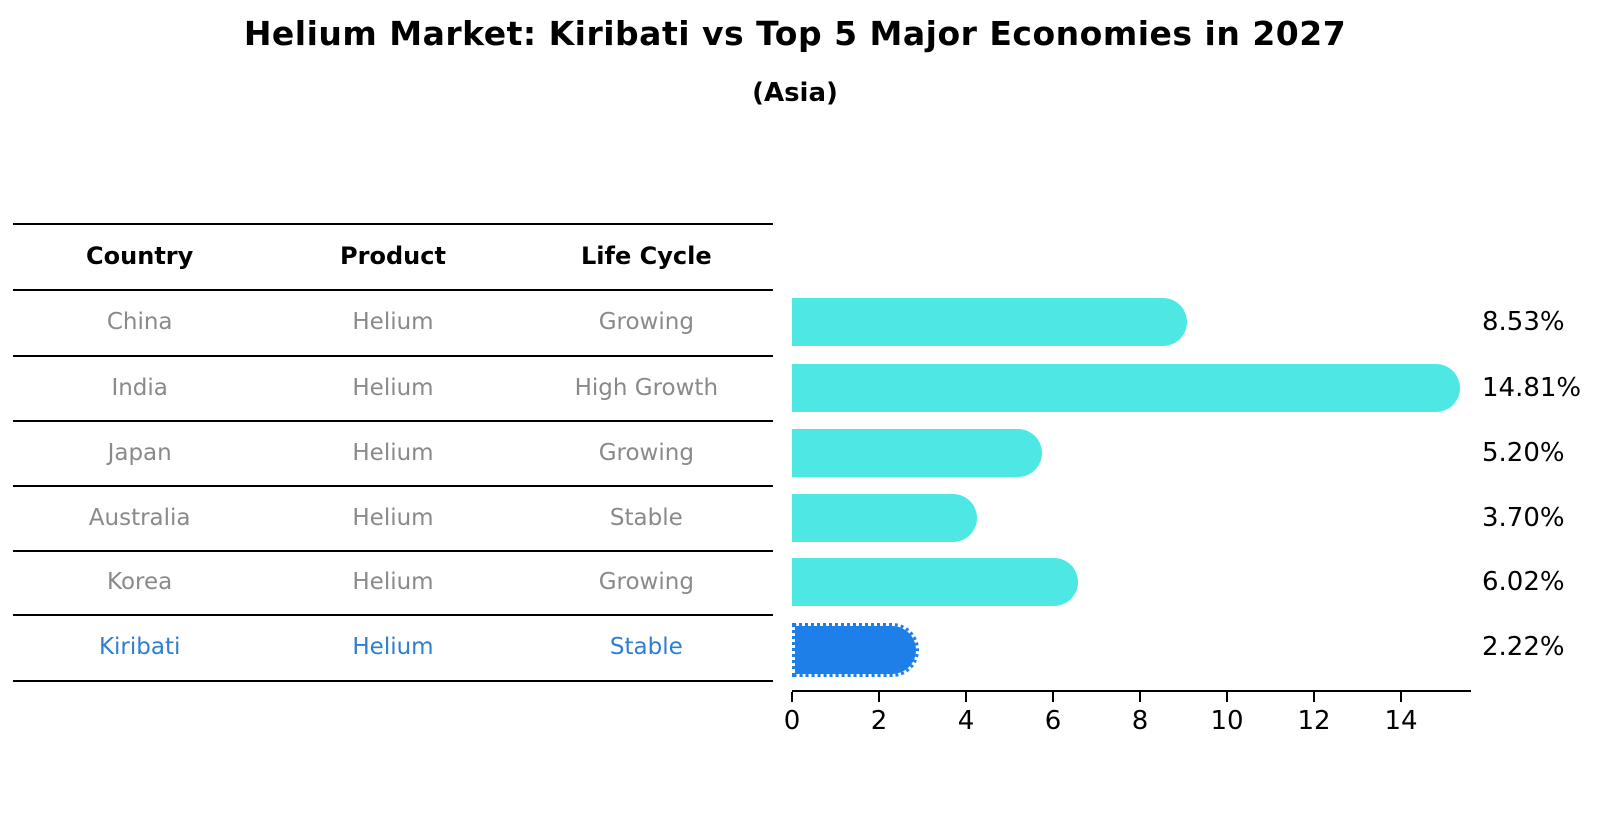  Describe the element at coordinates (140, 256) in the screenshot. I see `column-header-country: Country` at that location.